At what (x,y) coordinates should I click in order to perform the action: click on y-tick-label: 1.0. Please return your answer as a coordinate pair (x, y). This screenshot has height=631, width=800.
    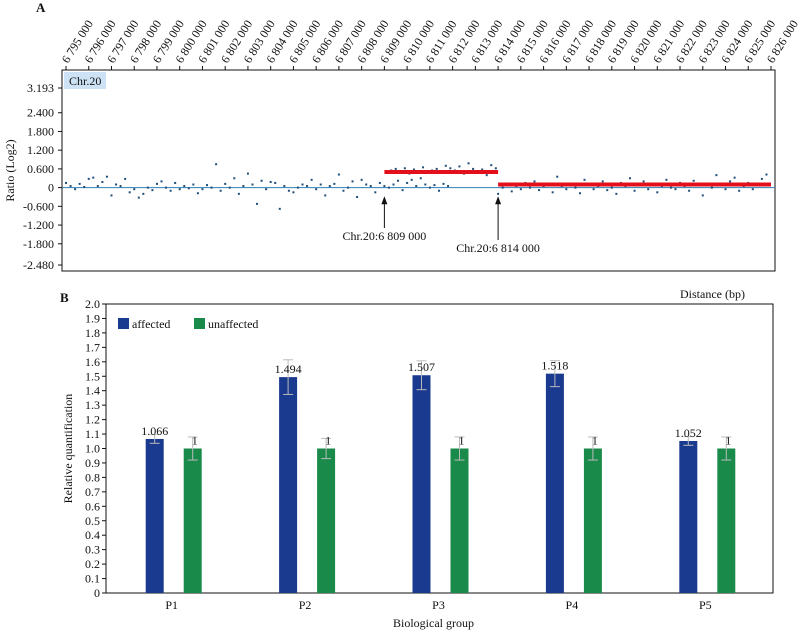
    Looking at the image, I should click on (92, 449).